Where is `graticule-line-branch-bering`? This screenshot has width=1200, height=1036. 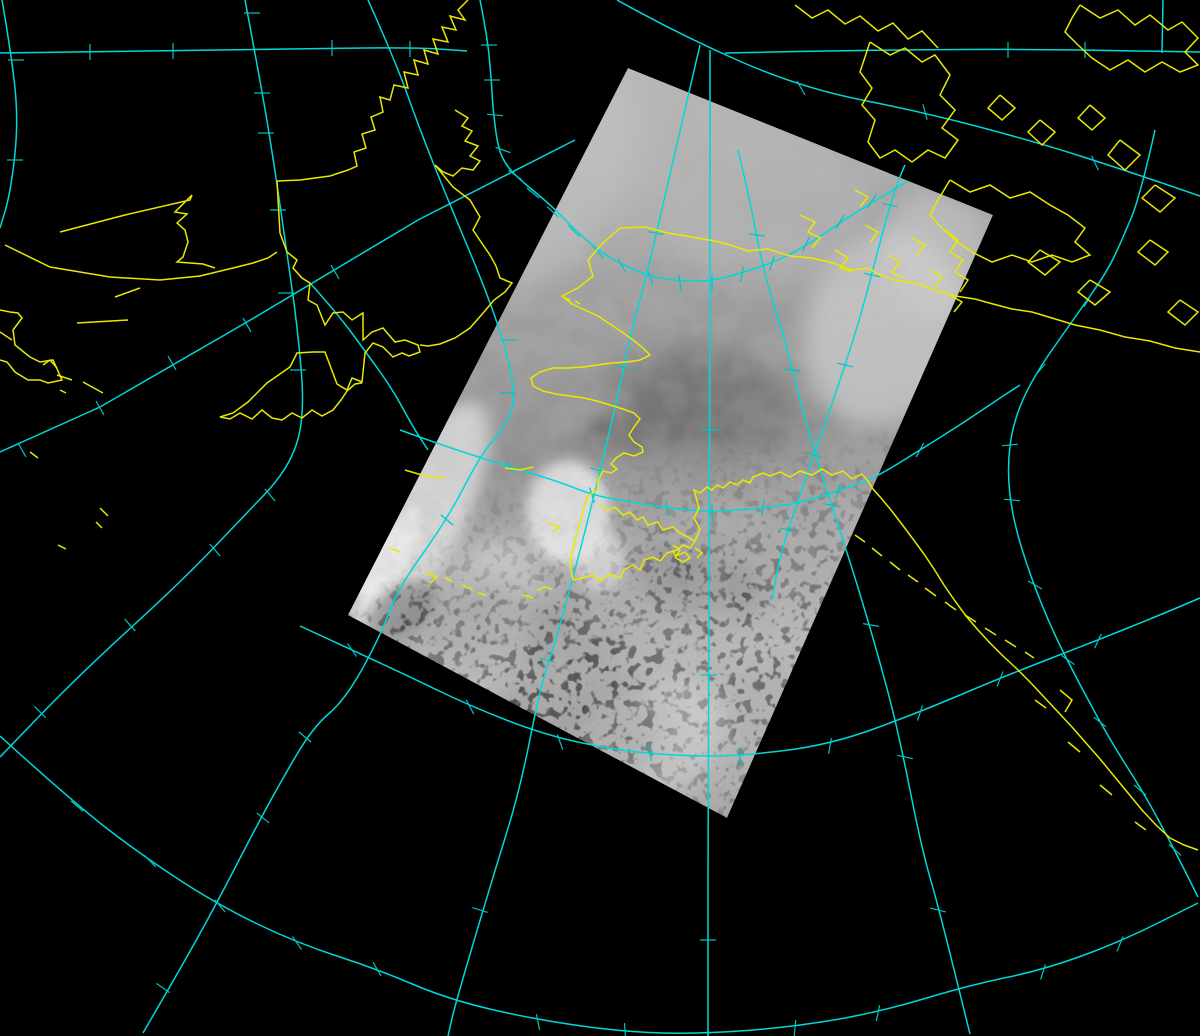 graticule-line-branch-bering is located at coordinates (369, 366).